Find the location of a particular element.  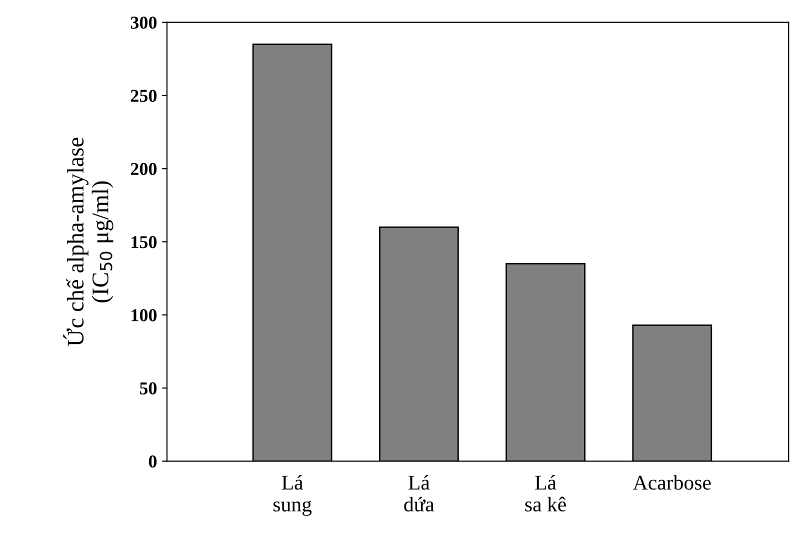

y-tick-label: 150 is located at coordinates (144, 242).